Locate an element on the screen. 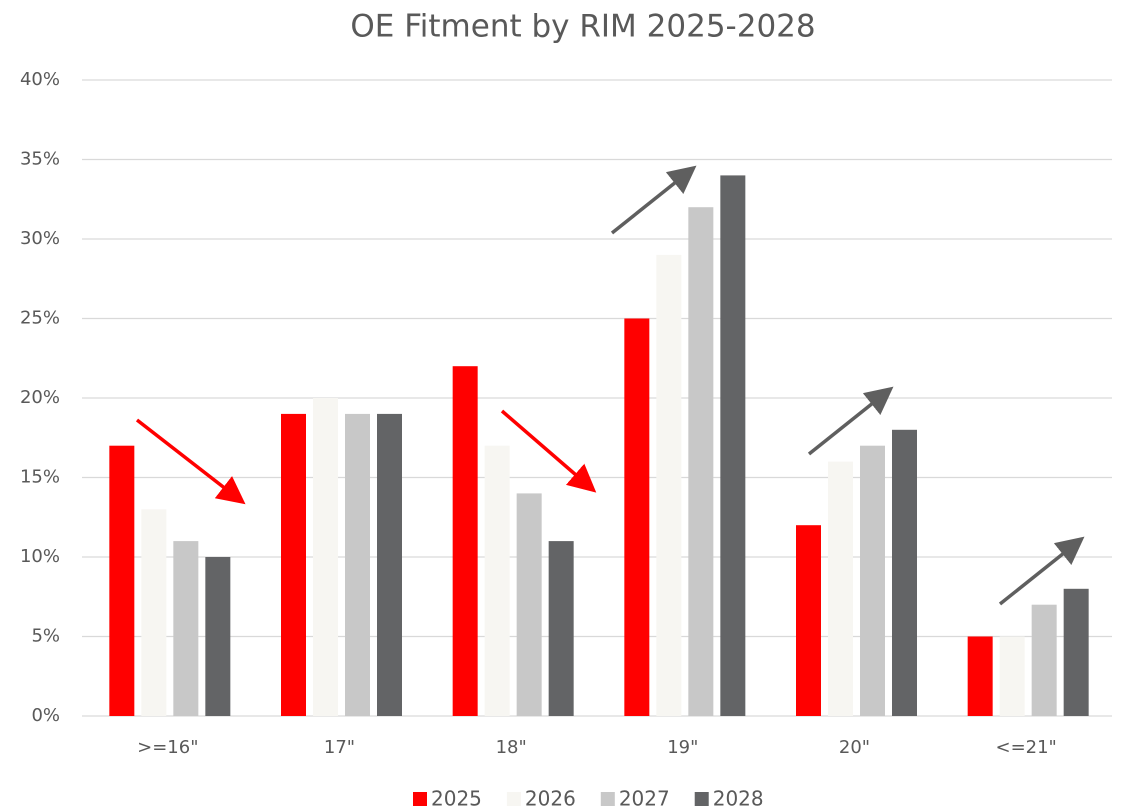 This screenshot has height=812, width=1128. legend-label: 2027 is located at coordinates (644, 799).